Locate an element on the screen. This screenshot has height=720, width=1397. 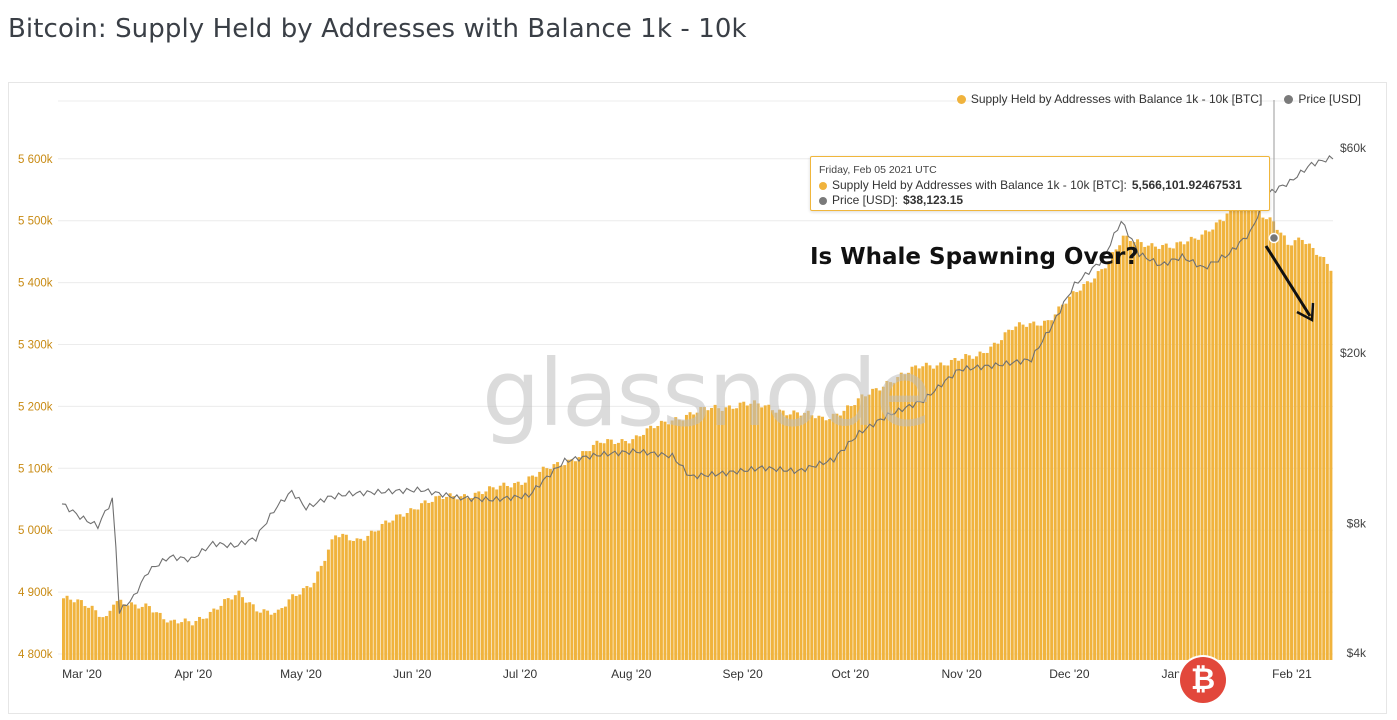
tooltip-price-row: Price [USD]: $38,123.15 is located at coordinates (1040, 200).